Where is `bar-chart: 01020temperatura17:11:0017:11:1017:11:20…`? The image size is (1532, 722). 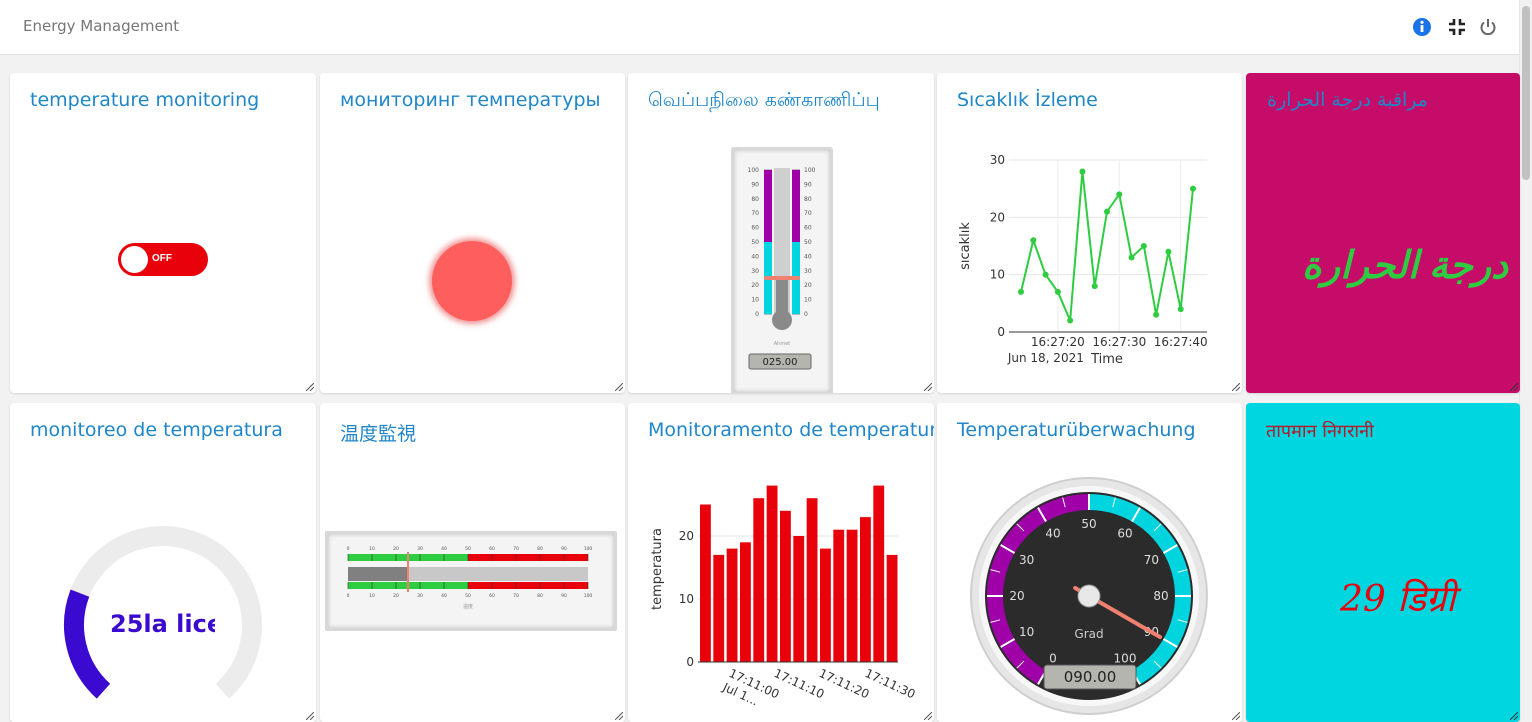
bar-chart: 01020temperatura17:11:0017:11:1017:11:20… is located at coordinates (784, 597).